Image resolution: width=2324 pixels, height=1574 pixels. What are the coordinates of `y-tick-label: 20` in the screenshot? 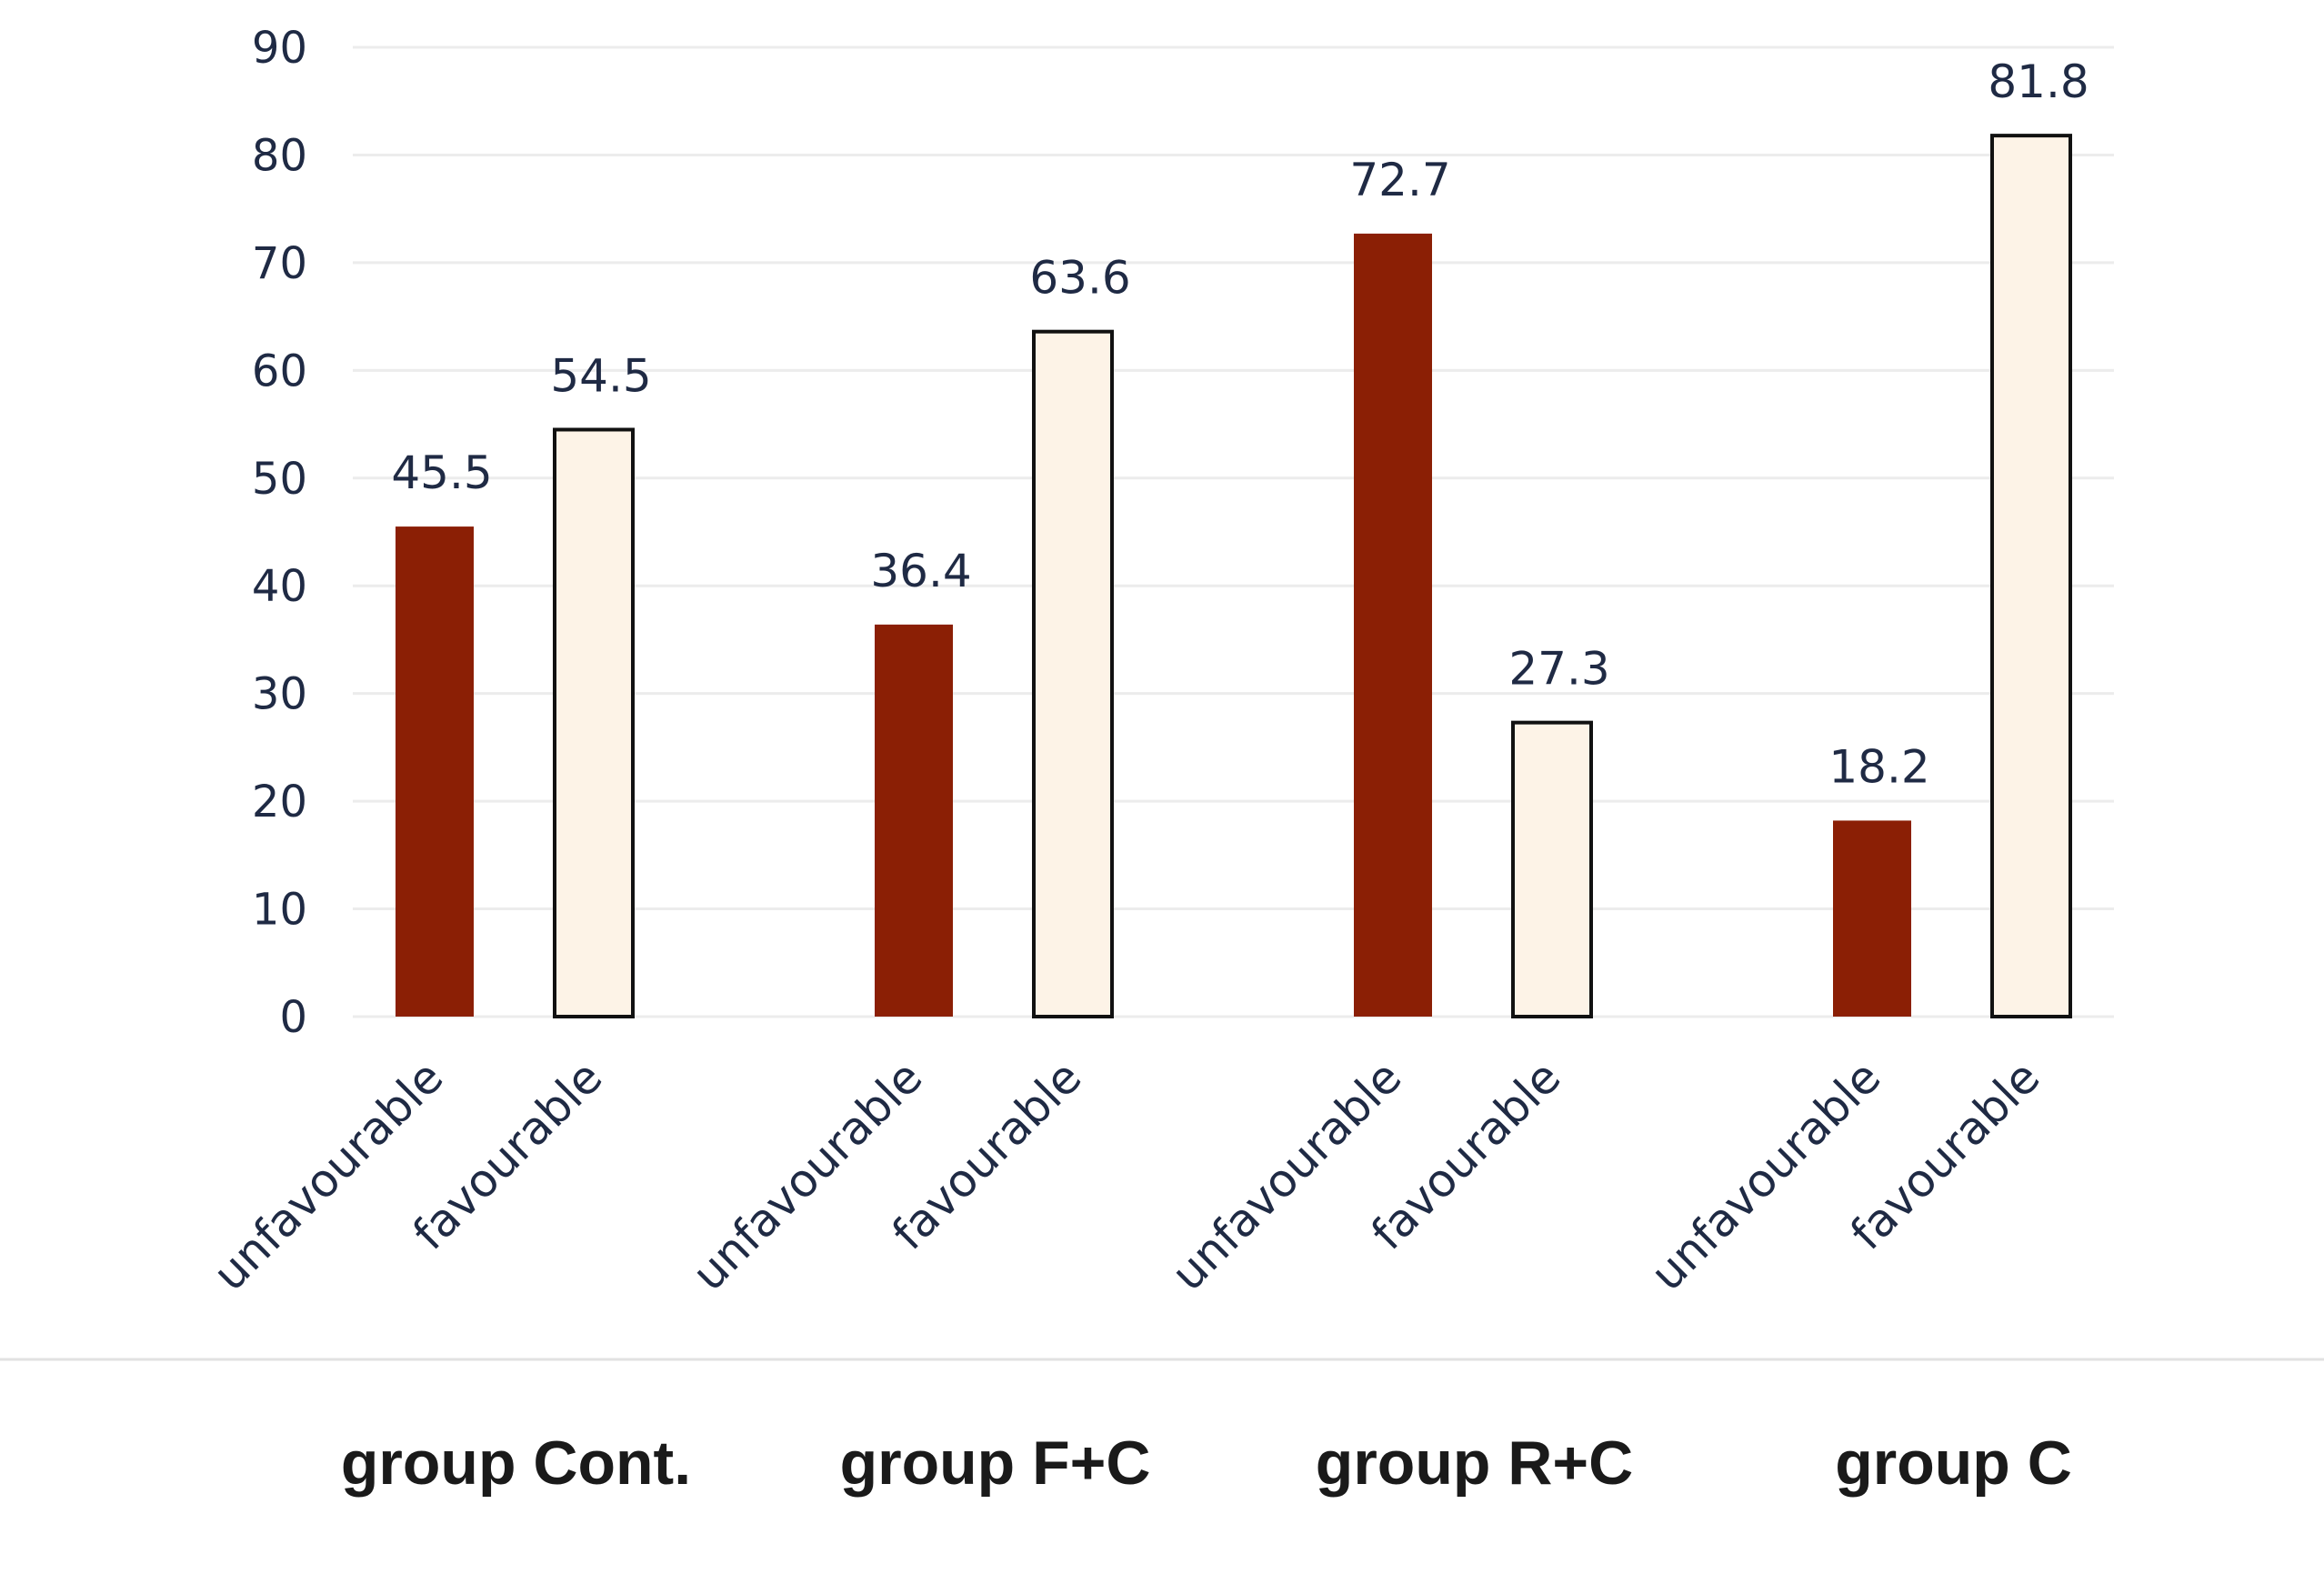 It's located at (280, 802).